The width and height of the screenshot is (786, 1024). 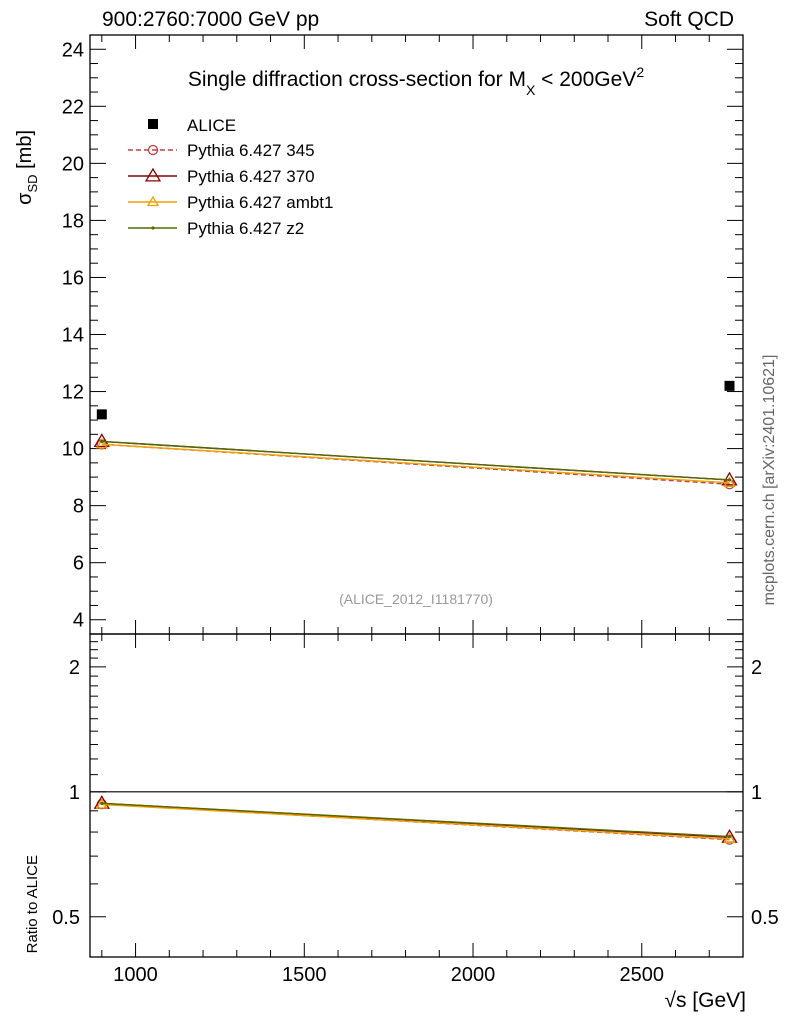 What do you see at coordinates (765, 918) in the screenshot?
I see `ratio-y-tick-label-right: 0.5` at bounding box center [765, 918].